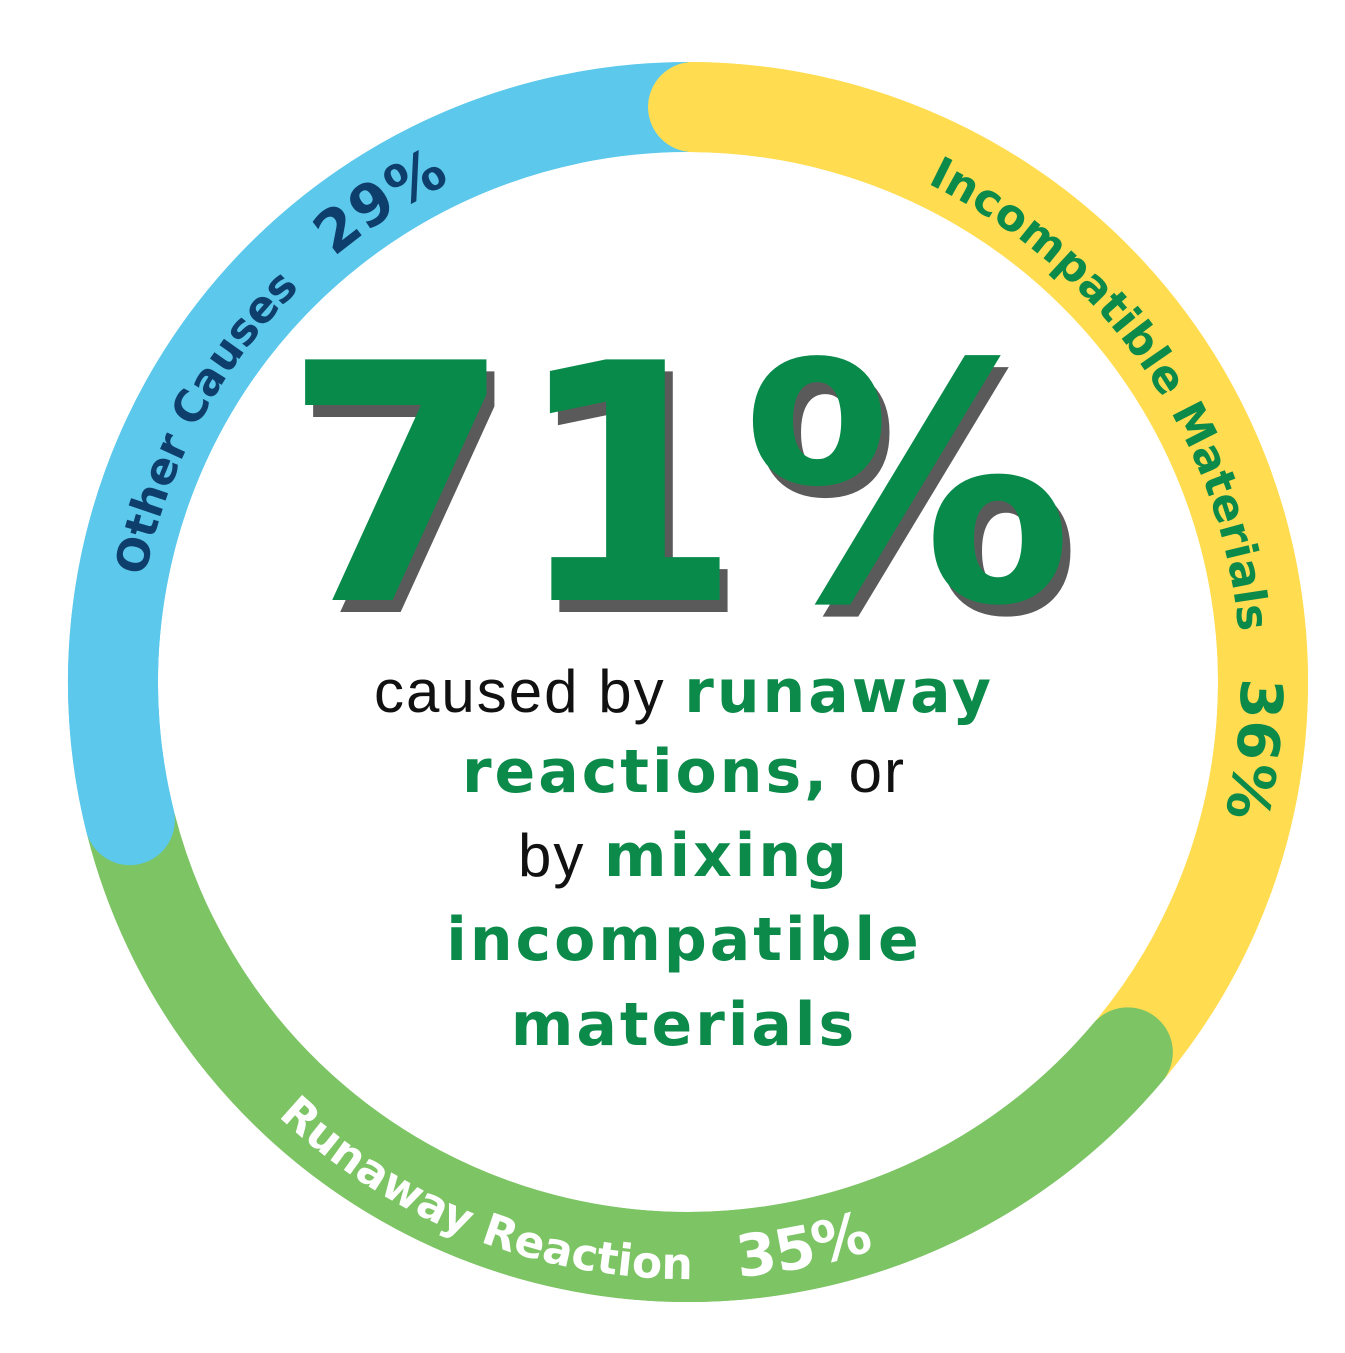 This screenshot has width=1345, height=1353. Describe the element at coordinates (529, 691) in the screenshot. I see `caption-text: caused by` at that location.